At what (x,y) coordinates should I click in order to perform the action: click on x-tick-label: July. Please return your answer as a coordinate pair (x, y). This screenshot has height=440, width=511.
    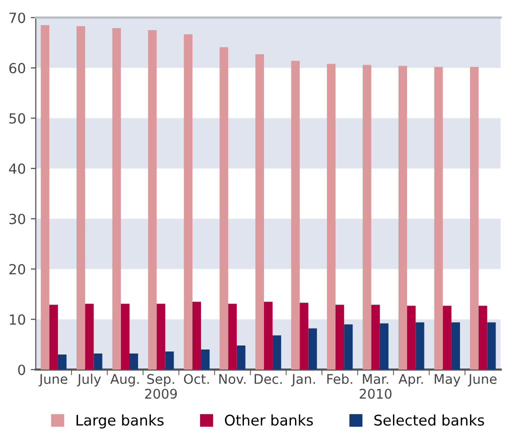
    Looking at the image, I should click on (88, 380).